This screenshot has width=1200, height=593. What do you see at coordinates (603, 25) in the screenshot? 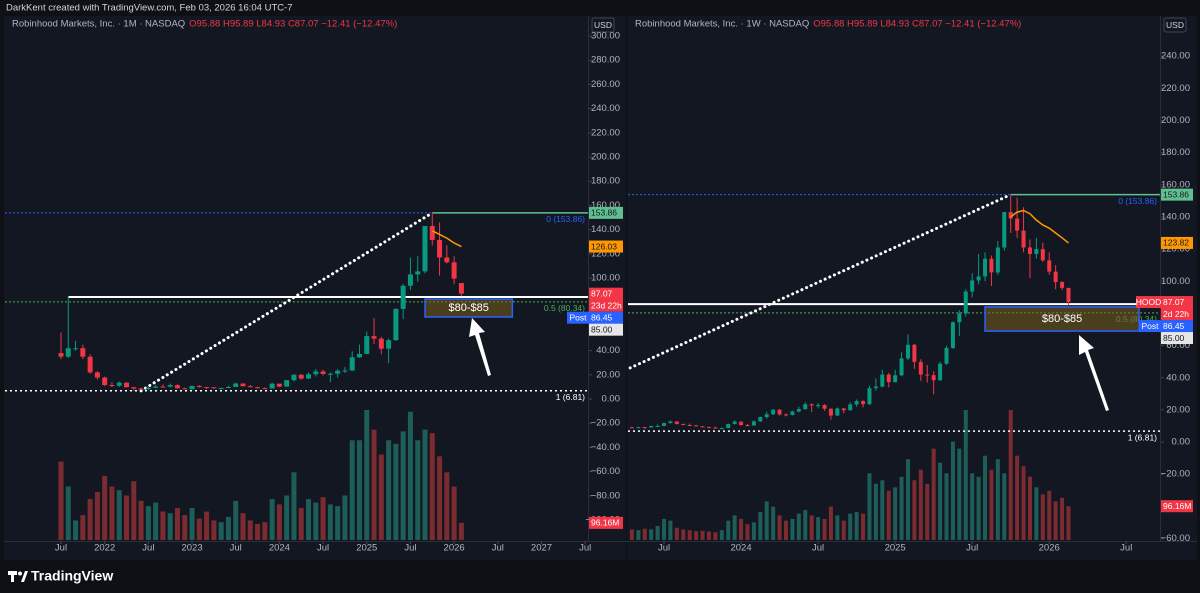
I see `currency-box` at bounding box center [603, 25].